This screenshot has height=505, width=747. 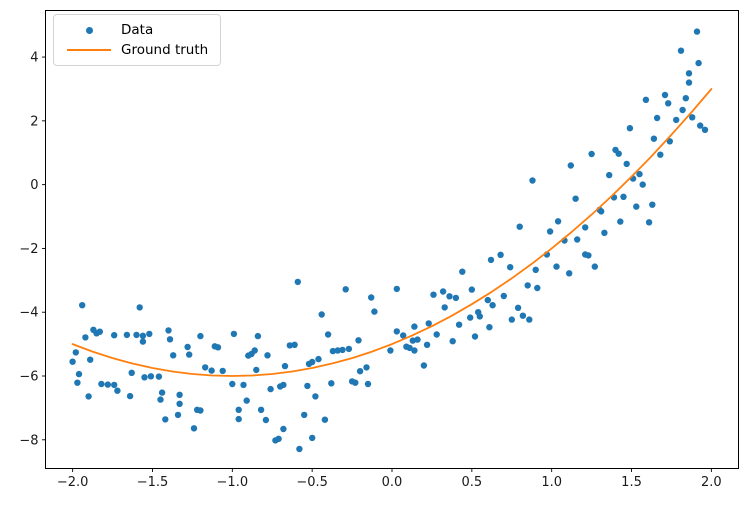 I want to click on x-tick-label: 0.5, so click(x=471, y=482).